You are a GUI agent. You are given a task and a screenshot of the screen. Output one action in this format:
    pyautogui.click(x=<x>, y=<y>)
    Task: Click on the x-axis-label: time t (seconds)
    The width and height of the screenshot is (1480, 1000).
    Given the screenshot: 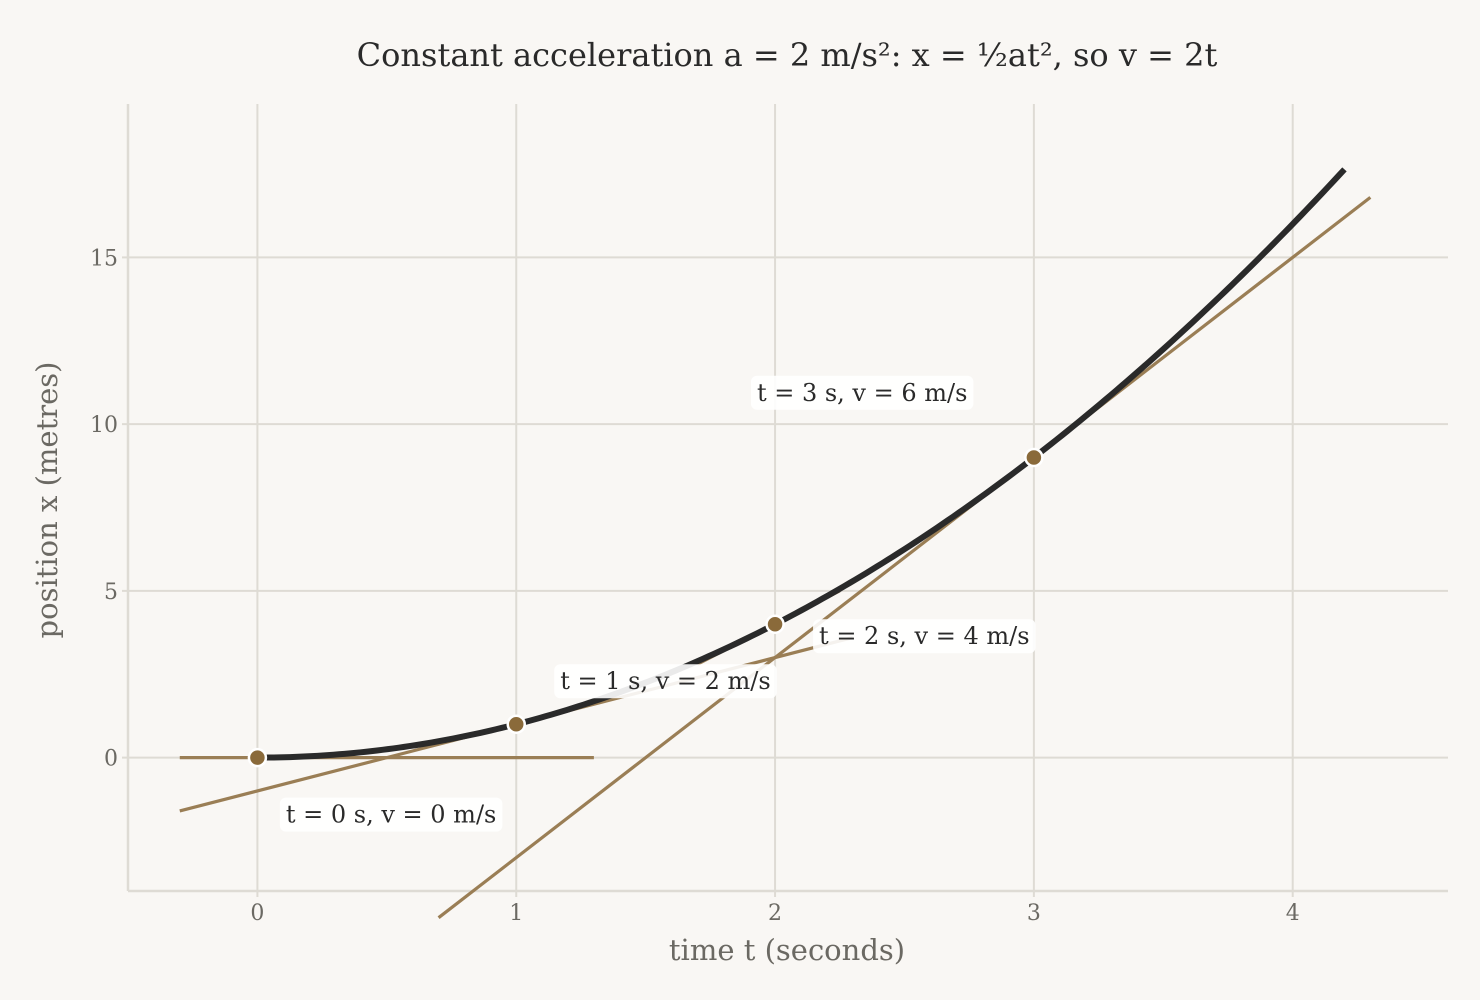 What is the action you would take?
    pyautogui.click(x=787, y=950)
    